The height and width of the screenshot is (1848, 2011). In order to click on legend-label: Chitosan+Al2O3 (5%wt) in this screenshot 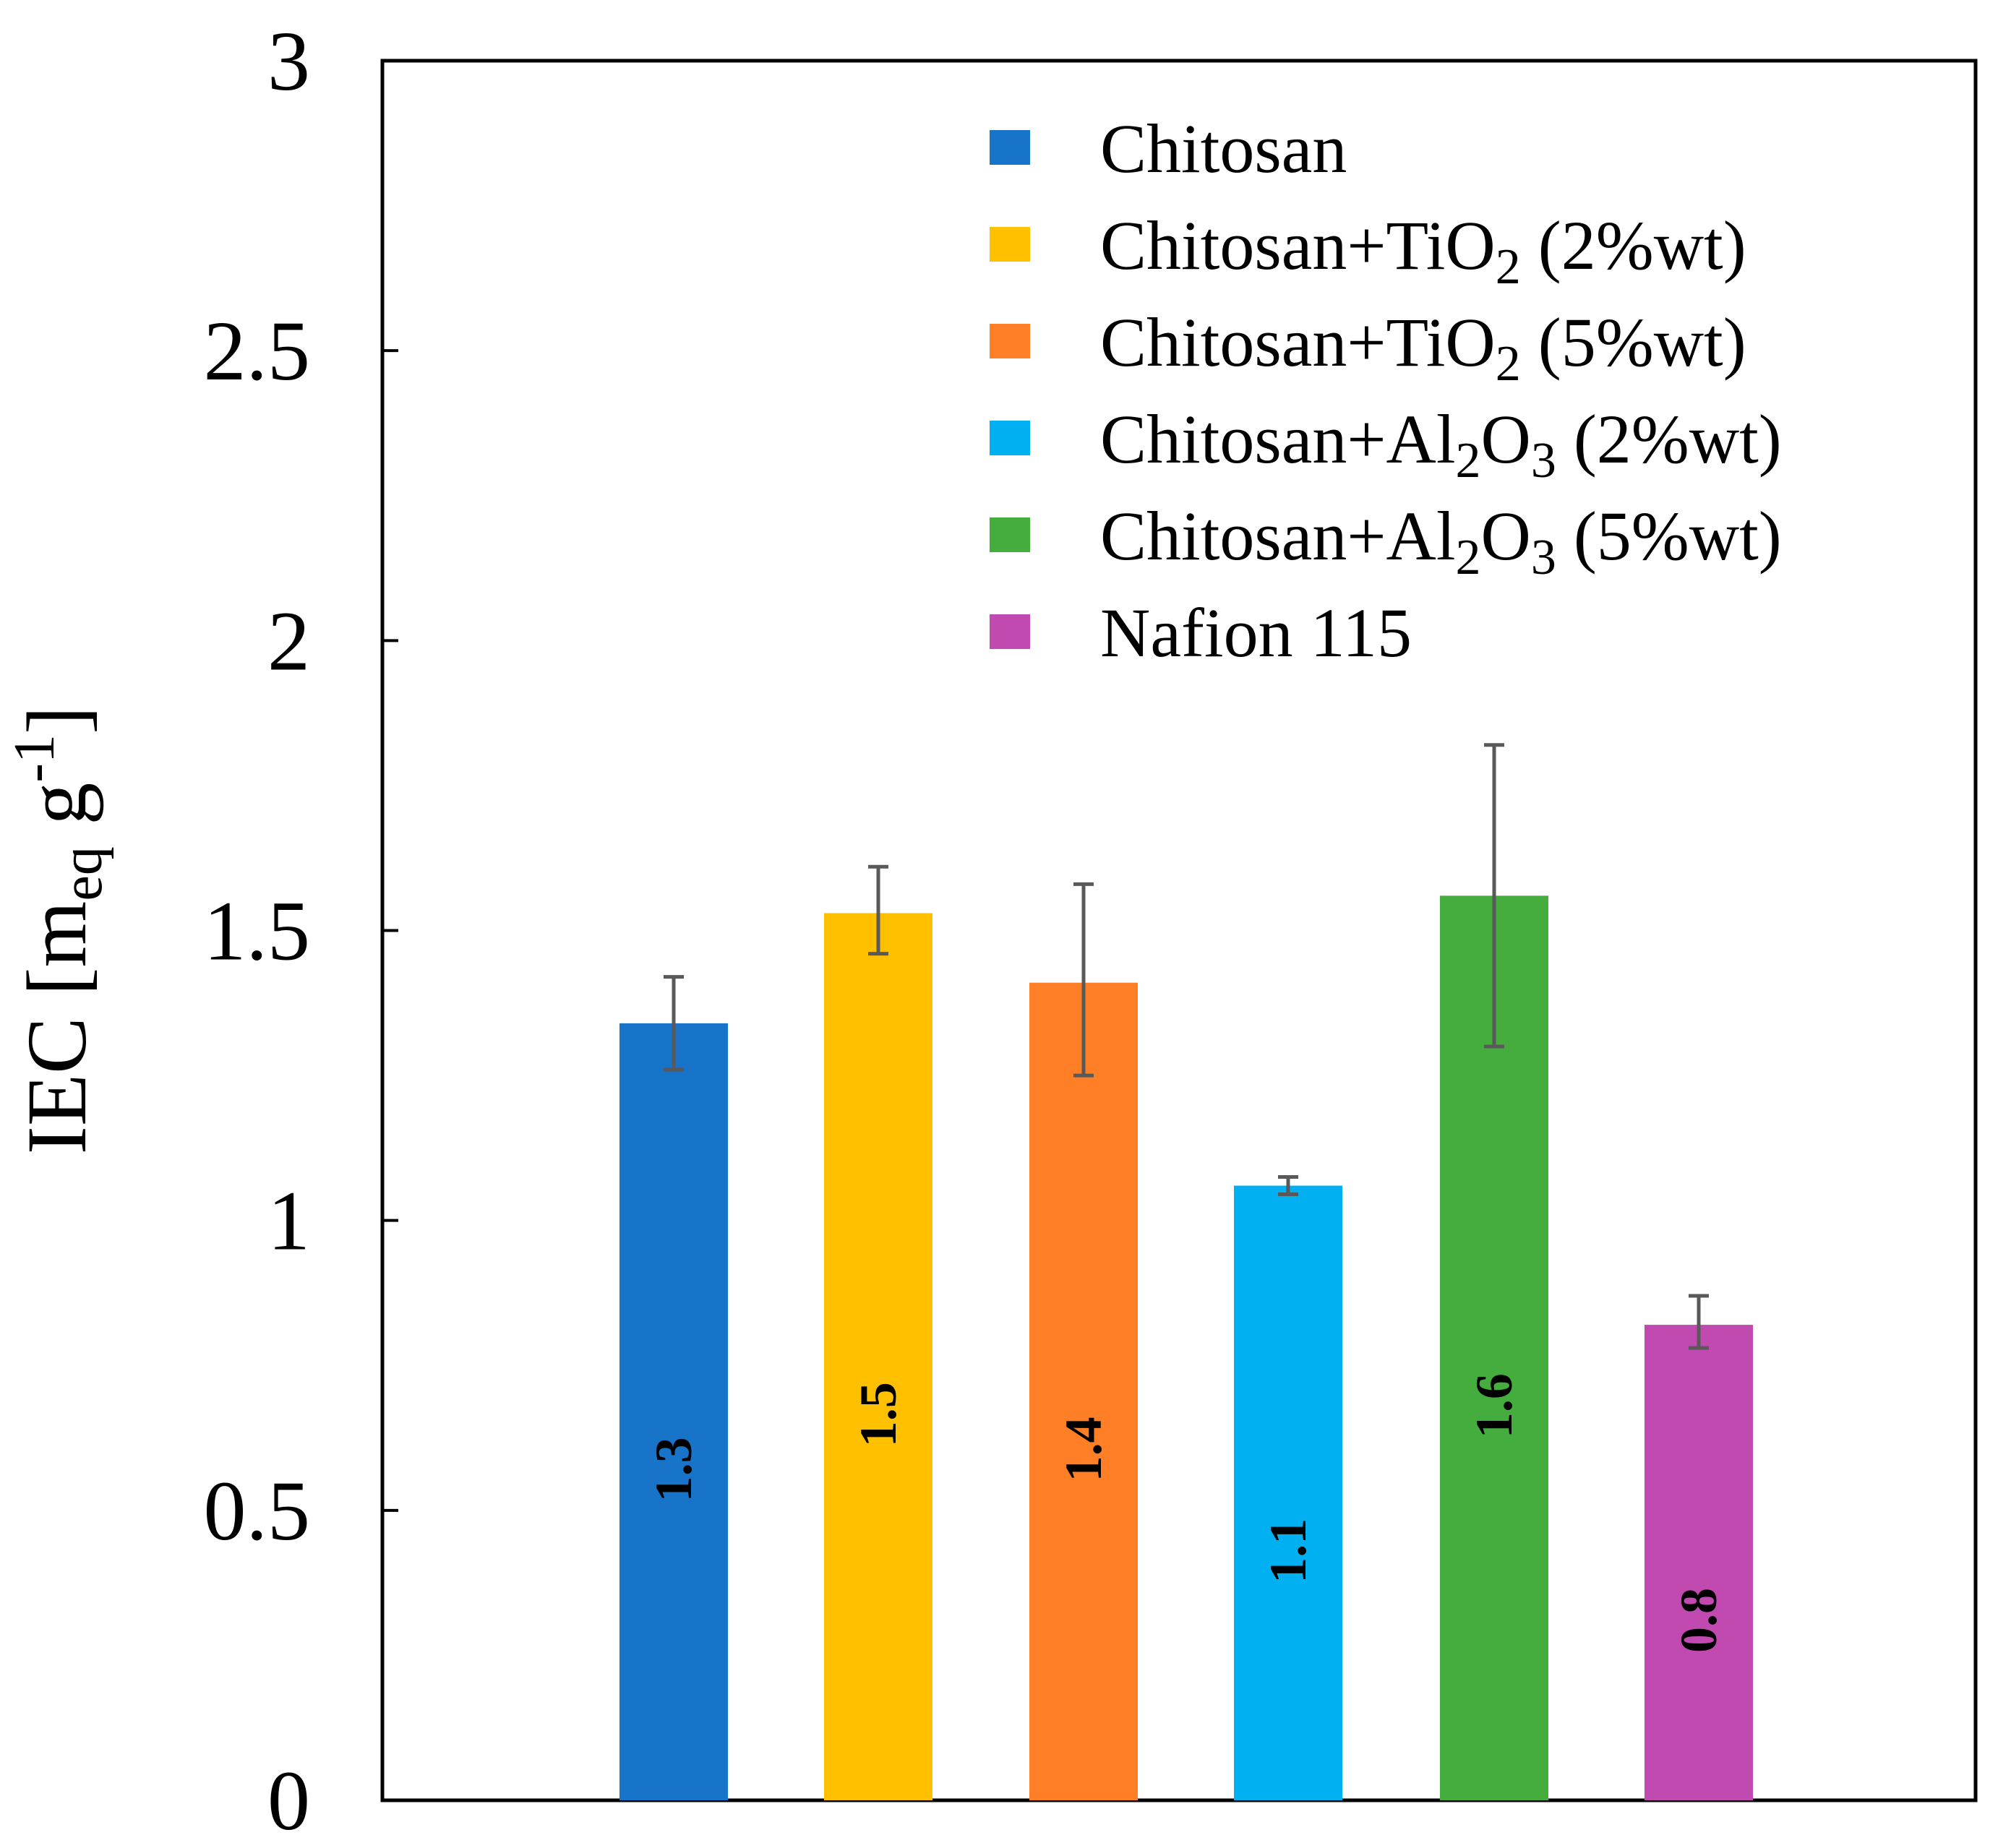, I will do `click(1441, 541)`.